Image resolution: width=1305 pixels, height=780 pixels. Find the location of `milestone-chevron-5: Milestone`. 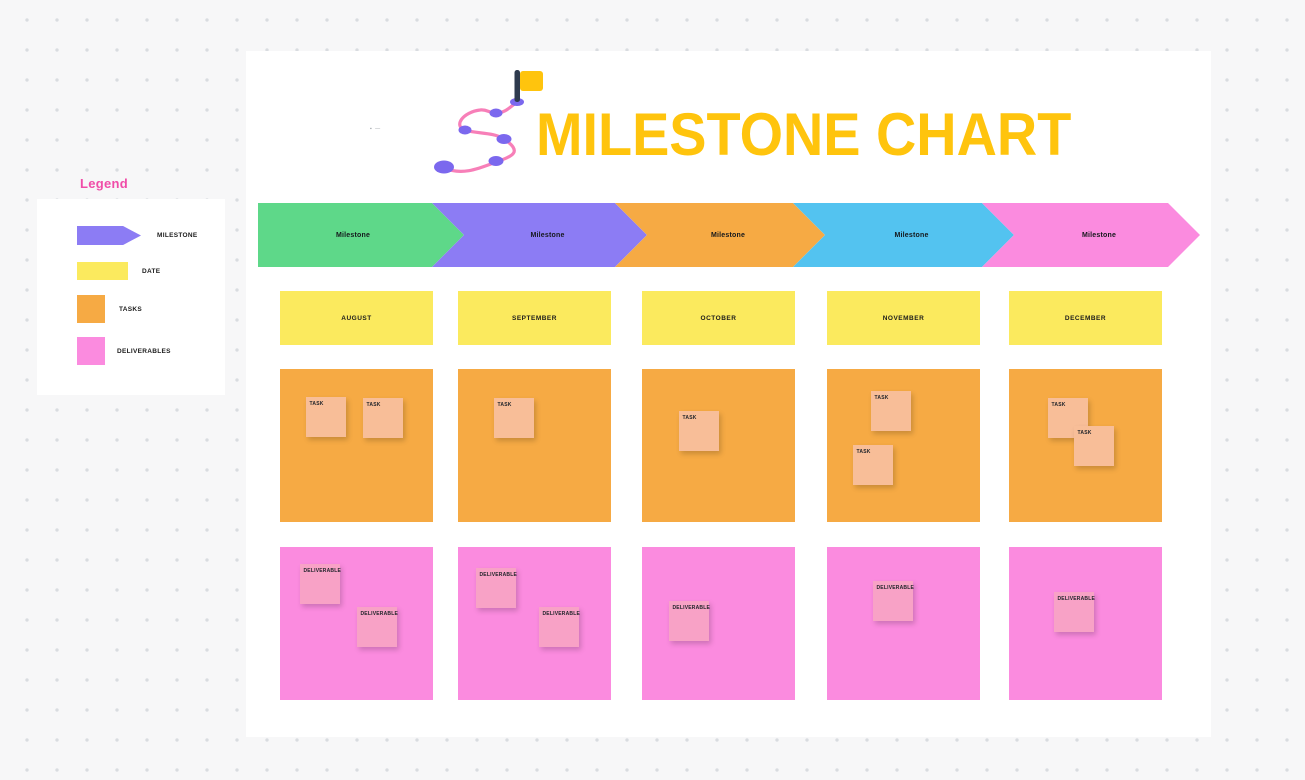

milestone-chevron-5: Milestone is located at coordinates (1091, 235).